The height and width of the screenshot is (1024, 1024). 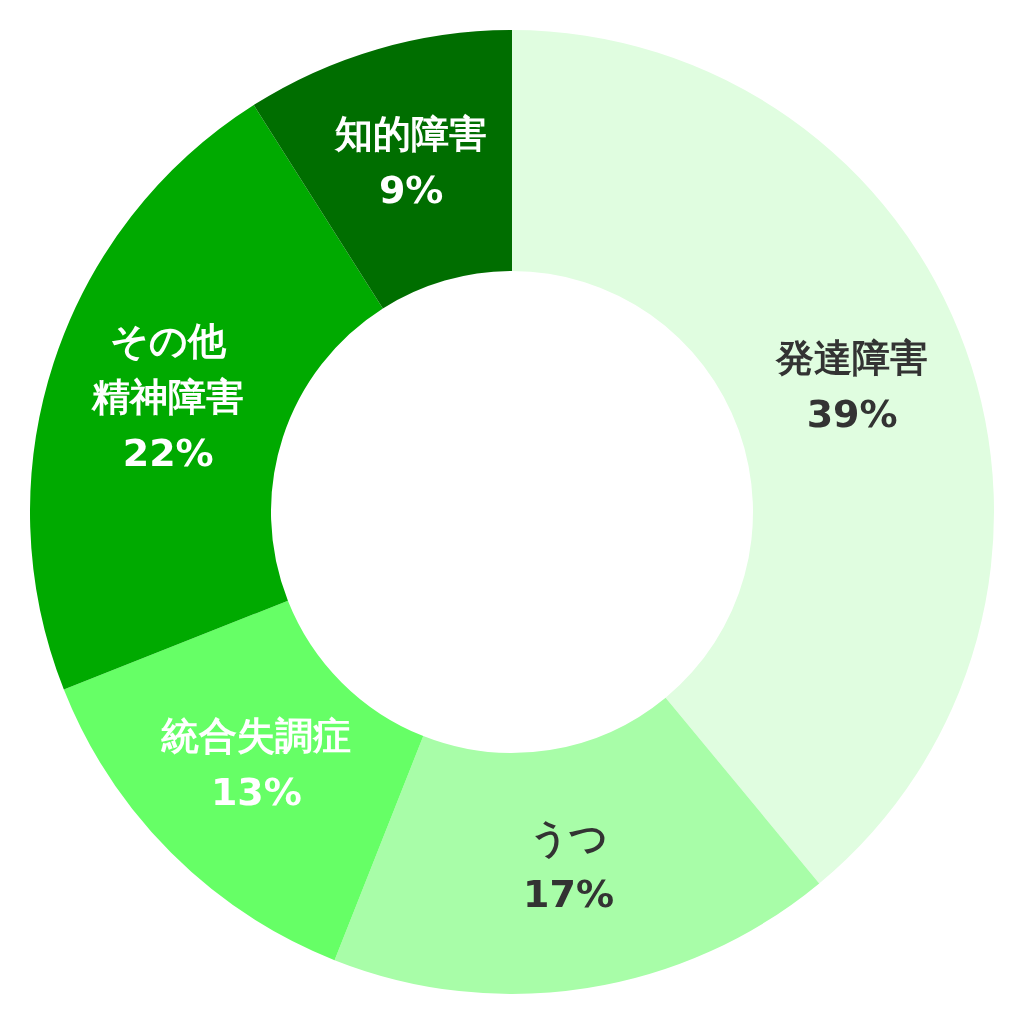 What do you see at coordinates (168, 453) in the screenshot?
I see `data-label: 22%` at bounding box center [168, 453].